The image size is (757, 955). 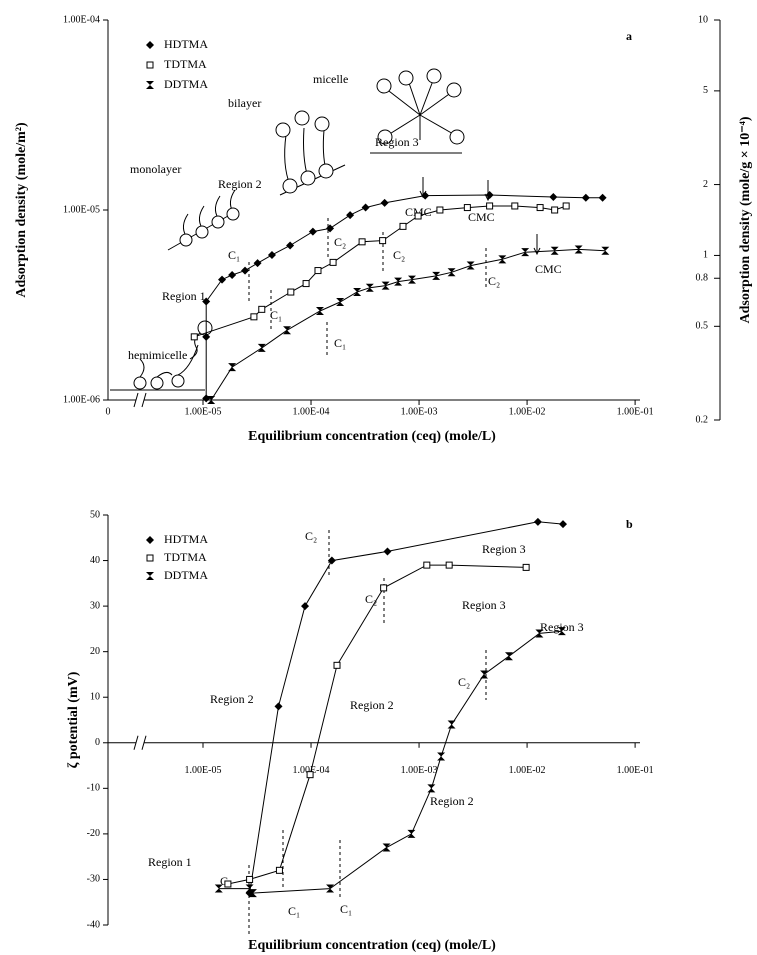 What do you see at coordinates (185, 64) in the screenshot?
I see `legend-label: TDTMA` at bounding box center [185, 64].